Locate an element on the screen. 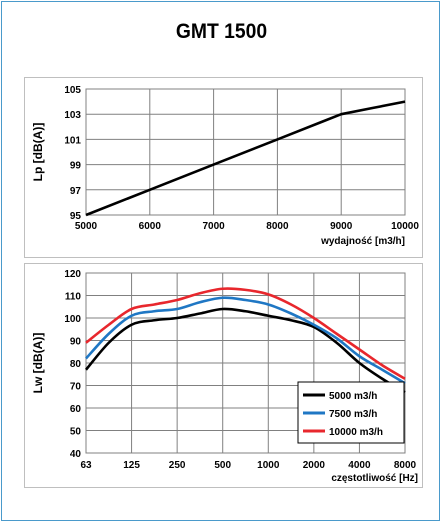  top-y-axis-label: Lp [dB(A)] is located at coordinates (38, 152).